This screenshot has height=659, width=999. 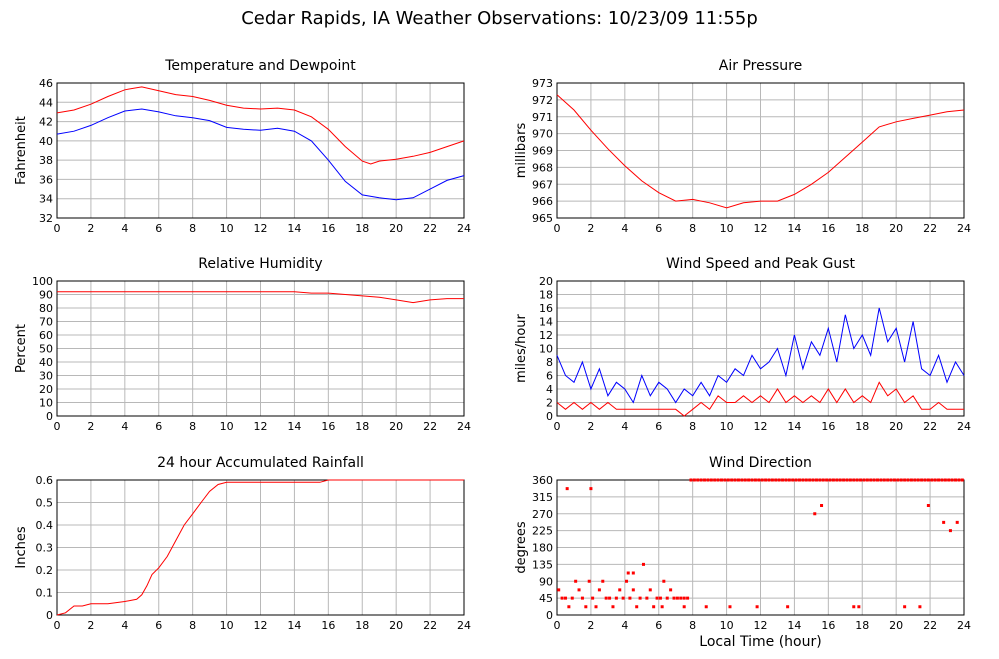 What do you see at coordinates (549, 416) in the screenshot?
I see `y-tick-label: 0` at bounding box center [549, 416].